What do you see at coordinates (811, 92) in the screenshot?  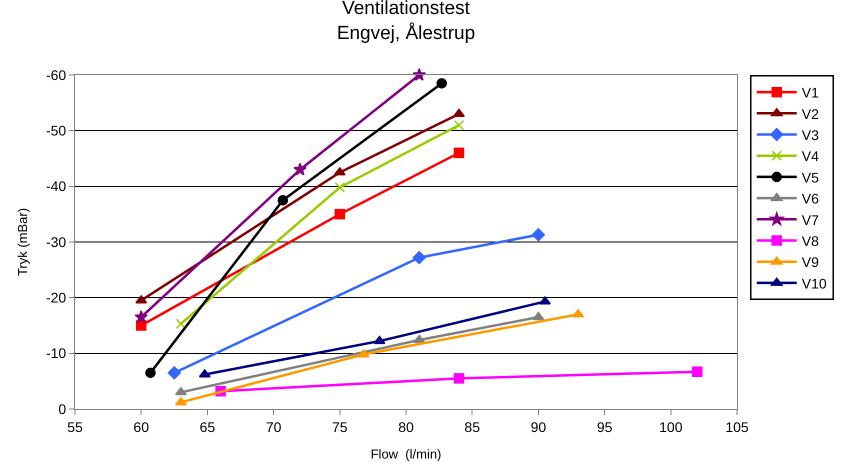 I see `legend-label: V1` at bounding box center [811, 92].